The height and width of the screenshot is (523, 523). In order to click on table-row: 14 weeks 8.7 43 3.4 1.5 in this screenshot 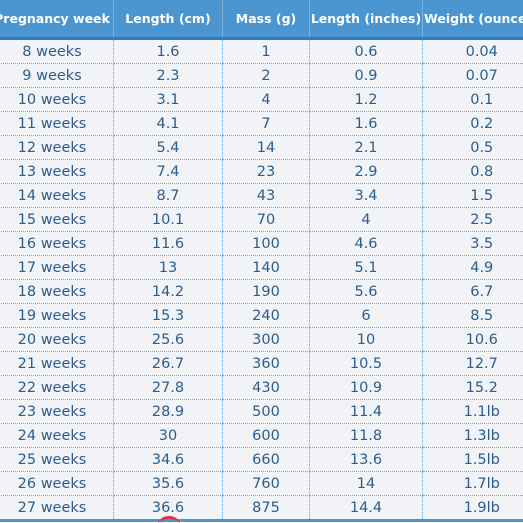, I will do `click(261, 195)`.